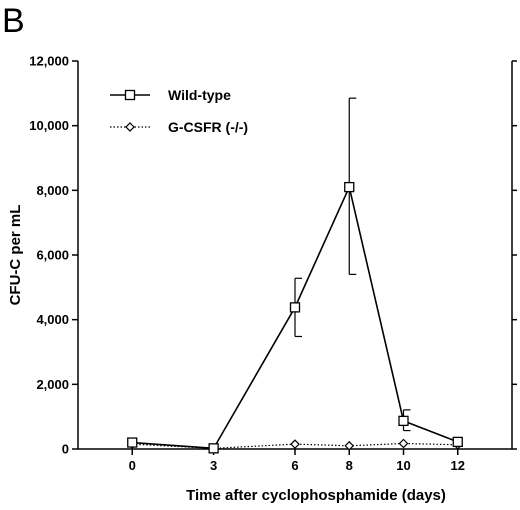 The height and width of the screenshot is (510, 520). I want to click on legend: Wild-type G-CSFR (-/-), so click(179, 111).